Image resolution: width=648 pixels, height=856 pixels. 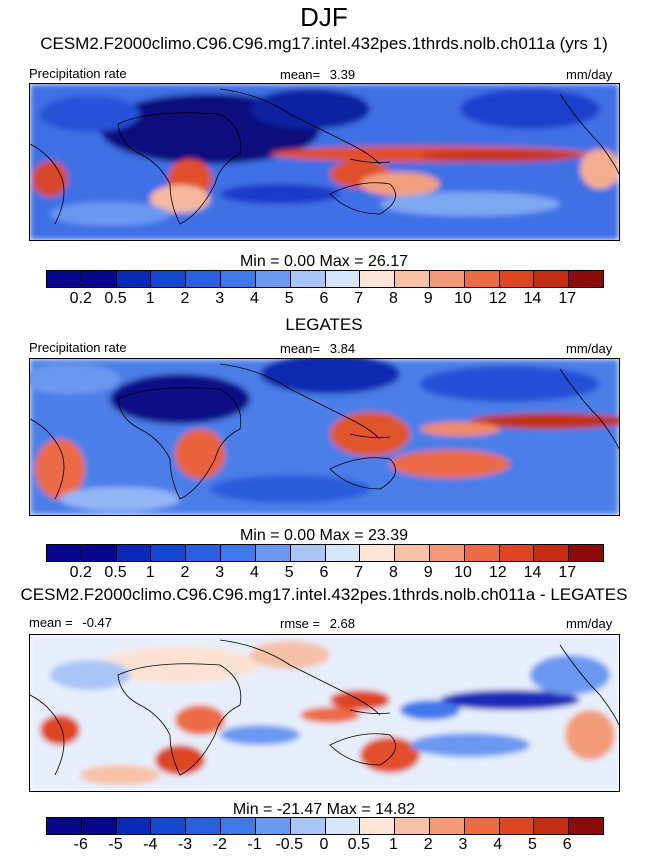 What do you see at coordinates (289, 844) in the screenshot?
I see `colorbar-tick-label: -0.5` at bounding box center [289, 844].